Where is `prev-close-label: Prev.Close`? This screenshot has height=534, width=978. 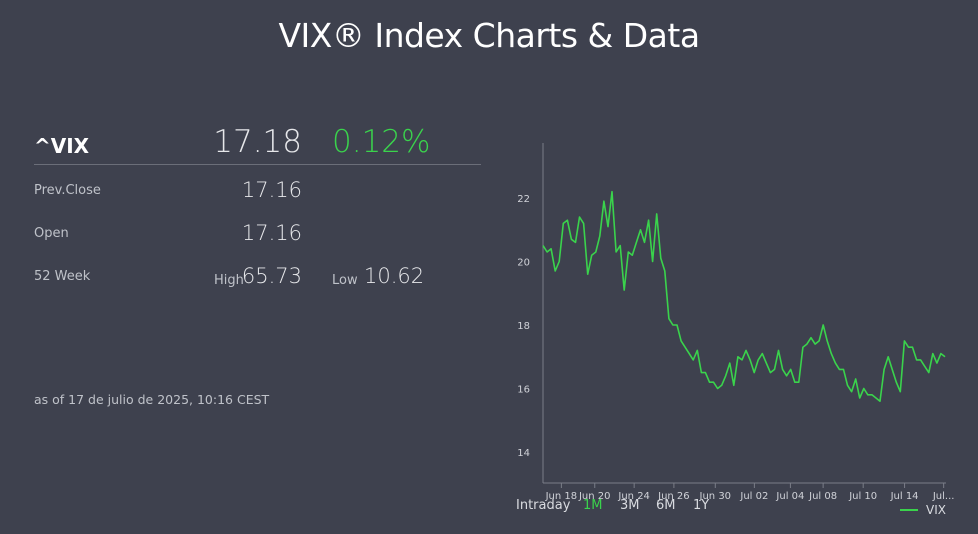
prev-close-label: Prev.Close is located at coordinates (67, 190).